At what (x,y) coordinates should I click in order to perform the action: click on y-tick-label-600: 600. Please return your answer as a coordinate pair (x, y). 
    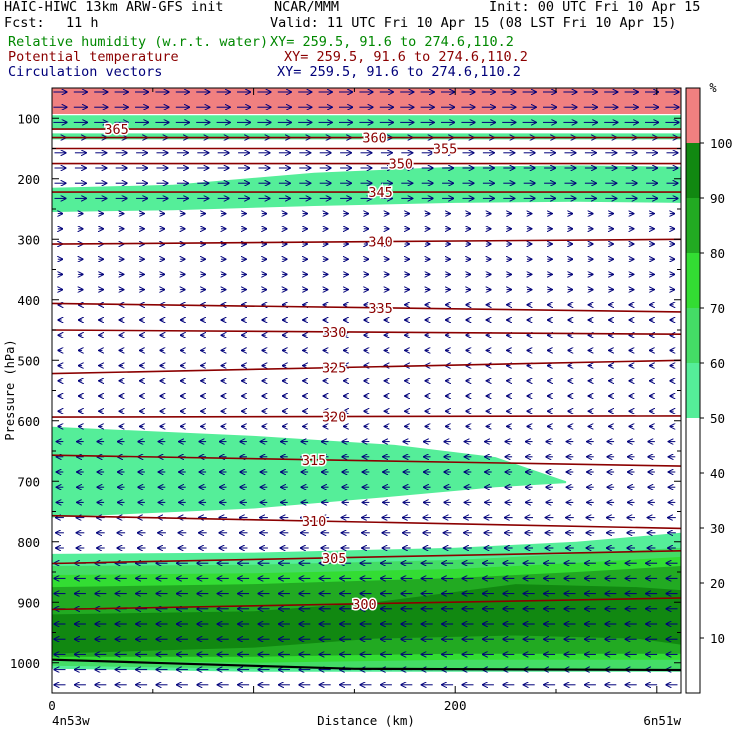
    Looking at the image, I should click on (28, 421).